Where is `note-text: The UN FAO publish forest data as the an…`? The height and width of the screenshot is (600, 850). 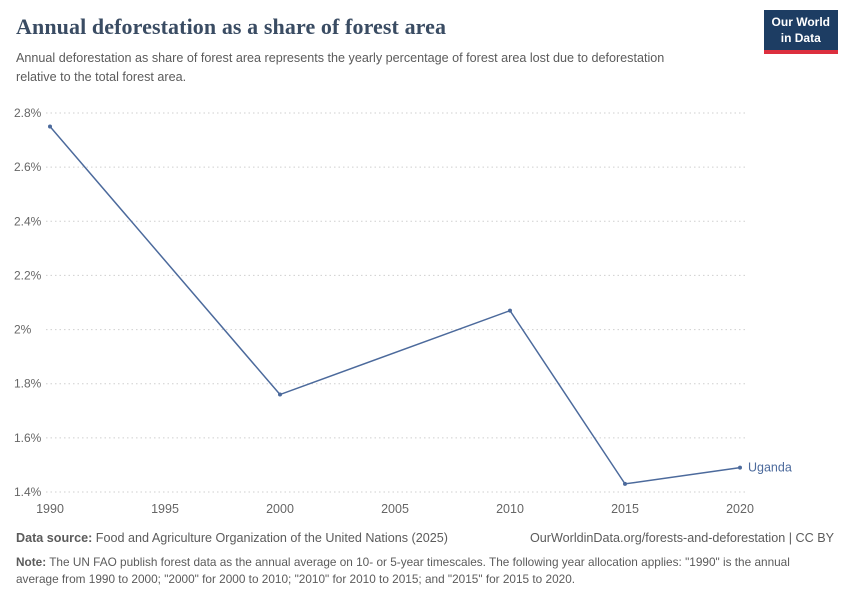 note-text: The UN FAO publish forest data as the an… is located at coordinates (403, 571).